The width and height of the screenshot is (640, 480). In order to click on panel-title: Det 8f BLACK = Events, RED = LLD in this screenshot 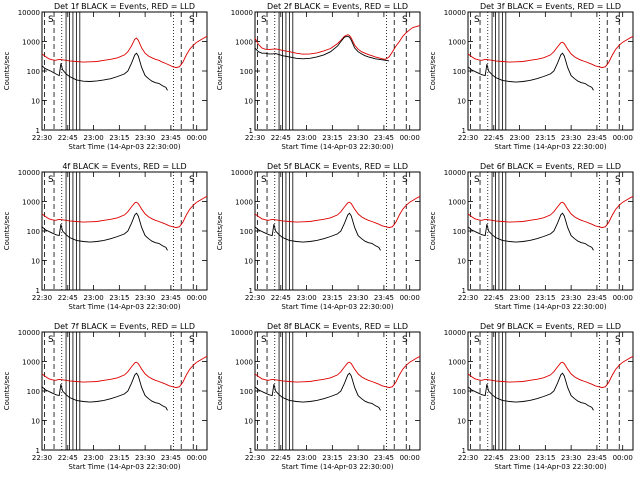, I will do `click(337, 326)`.